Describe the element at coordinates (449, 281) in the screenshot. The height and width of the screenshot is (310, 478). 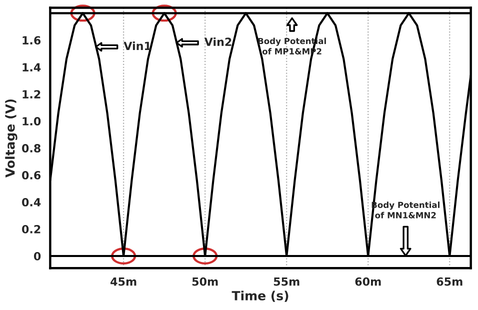
I see `x-tick-label: 65m` at that location.